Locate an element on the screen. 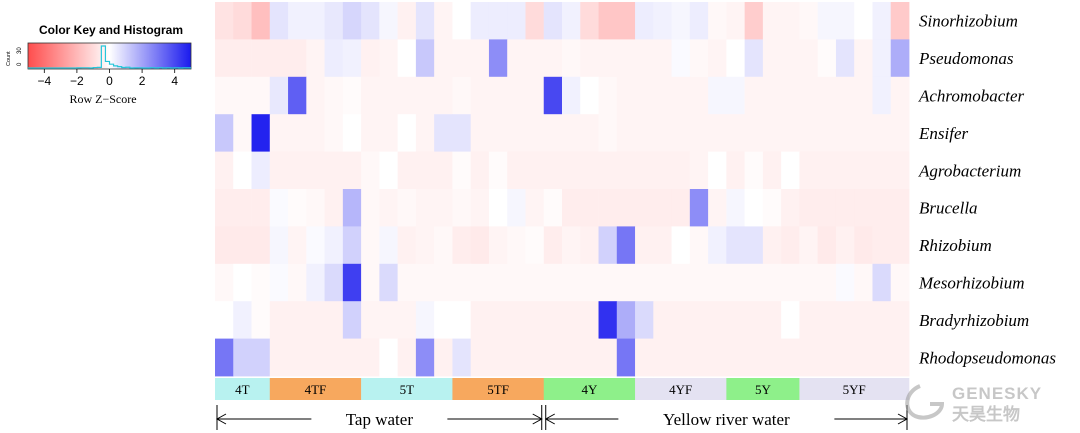 This screenshot has width=1080, height=433. water-type-label: Yellow river water is located at coordinates (726, 419).